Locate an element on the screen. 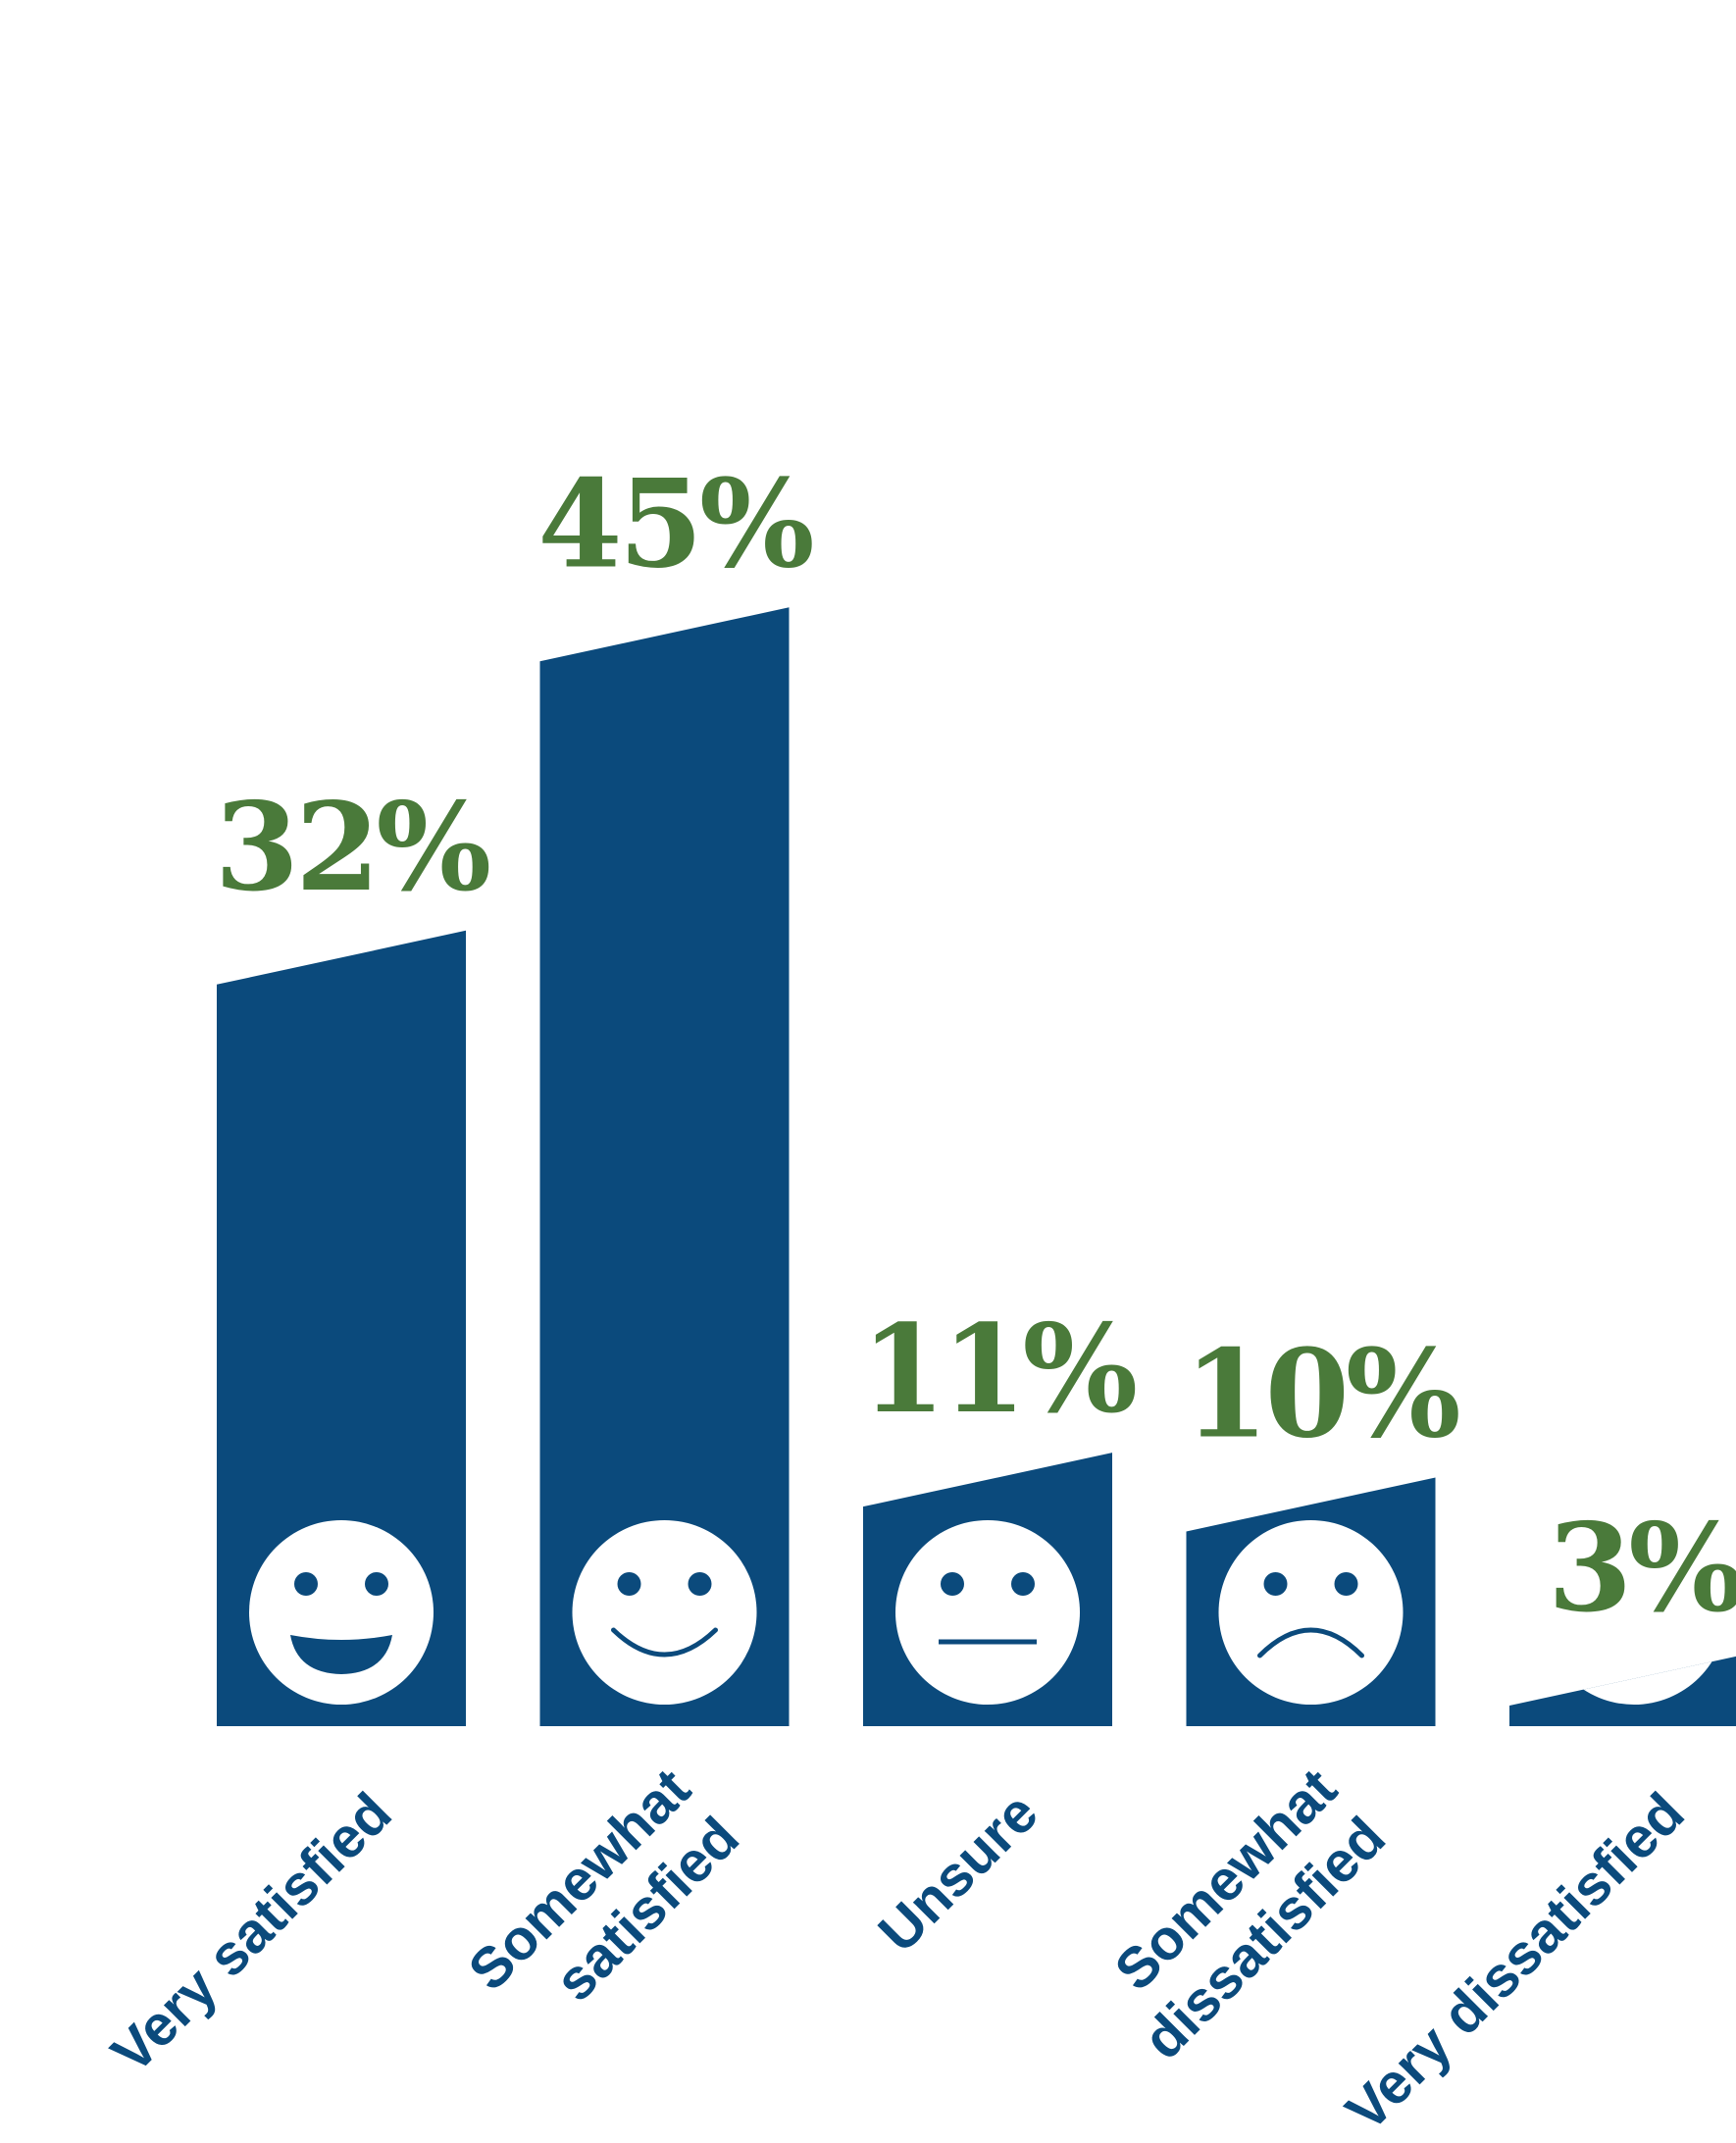  category-label-very-dissatisfied: Very dissatisfied is located at coordinates (1516, 1962).